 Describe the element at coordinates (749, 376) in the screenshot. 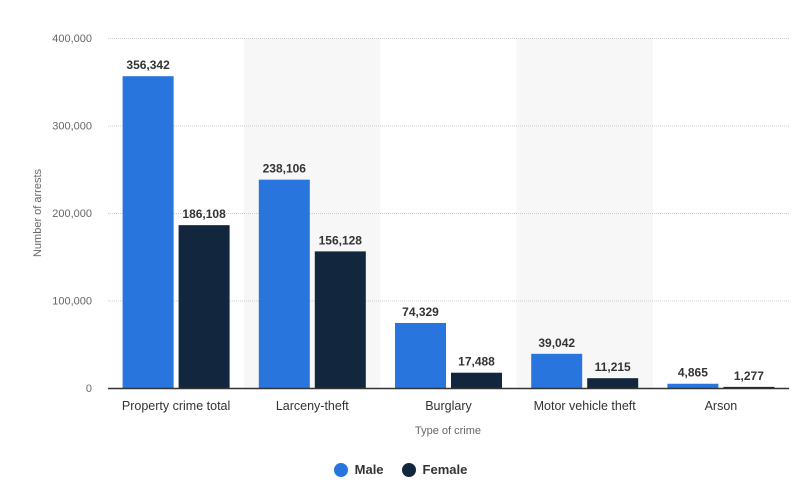

I see `data-label: 1,277` at that location.